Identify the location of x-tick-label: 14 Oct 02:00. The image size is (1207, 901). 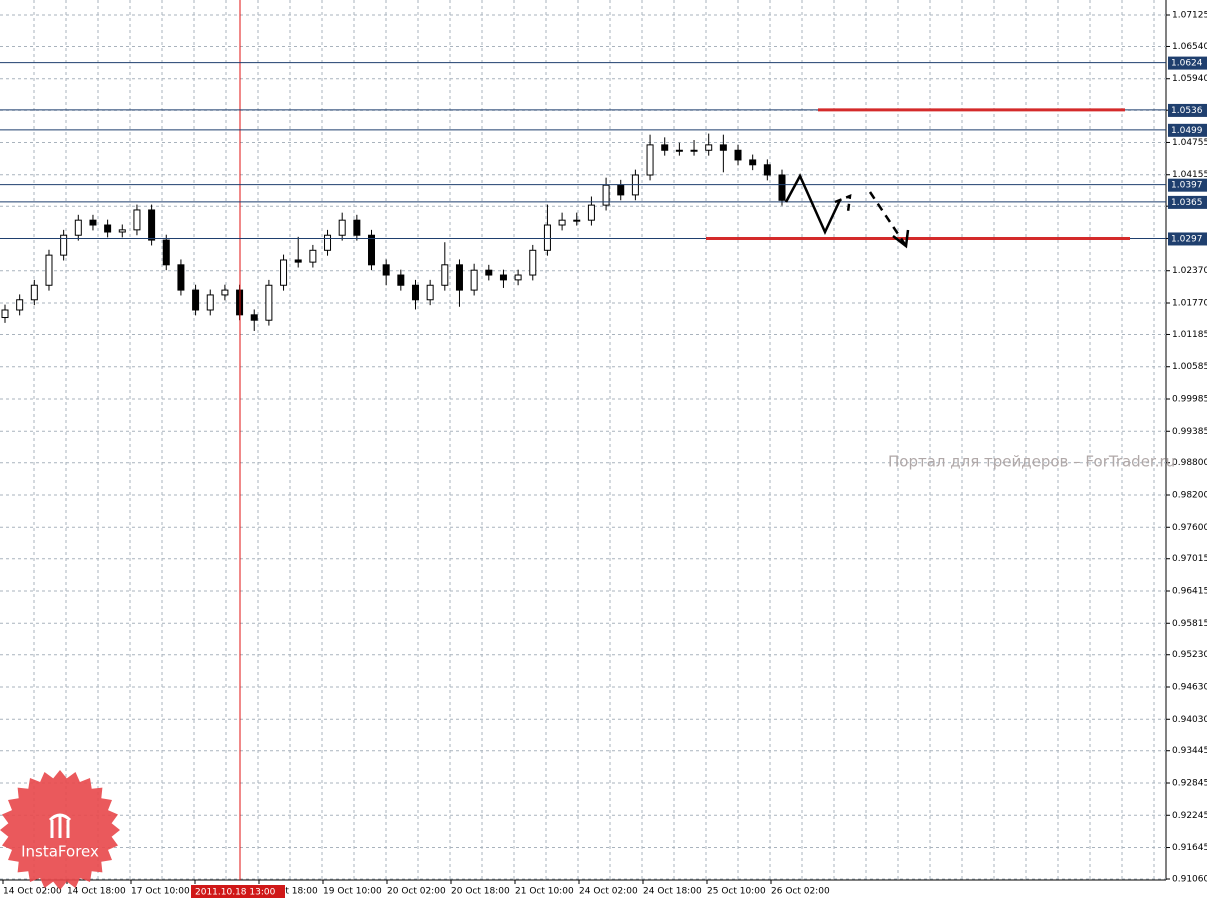
(32, 892).